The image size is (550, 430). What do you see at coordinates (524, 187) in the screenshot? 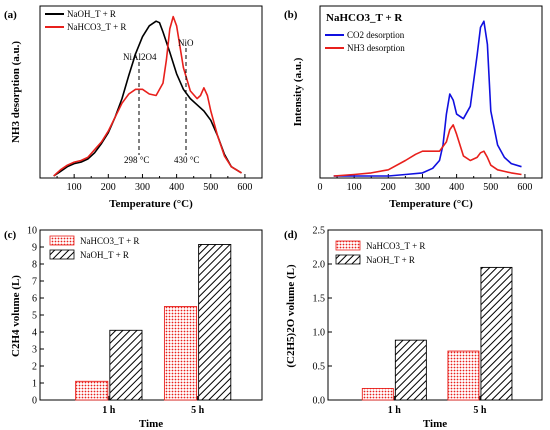
I see `panel-b-xtick-label-6: 600` at bounding box center [524, 187].